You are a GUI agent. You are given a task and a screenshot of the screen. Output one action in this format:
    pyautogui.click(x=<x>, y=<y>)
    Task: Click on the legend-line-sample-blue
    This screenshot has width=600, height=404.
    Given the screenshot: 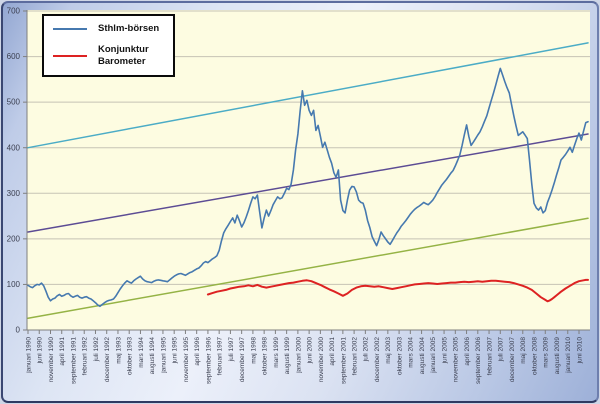 What is the action you would take?
    pyautogui.click(x=70, y=28)
    